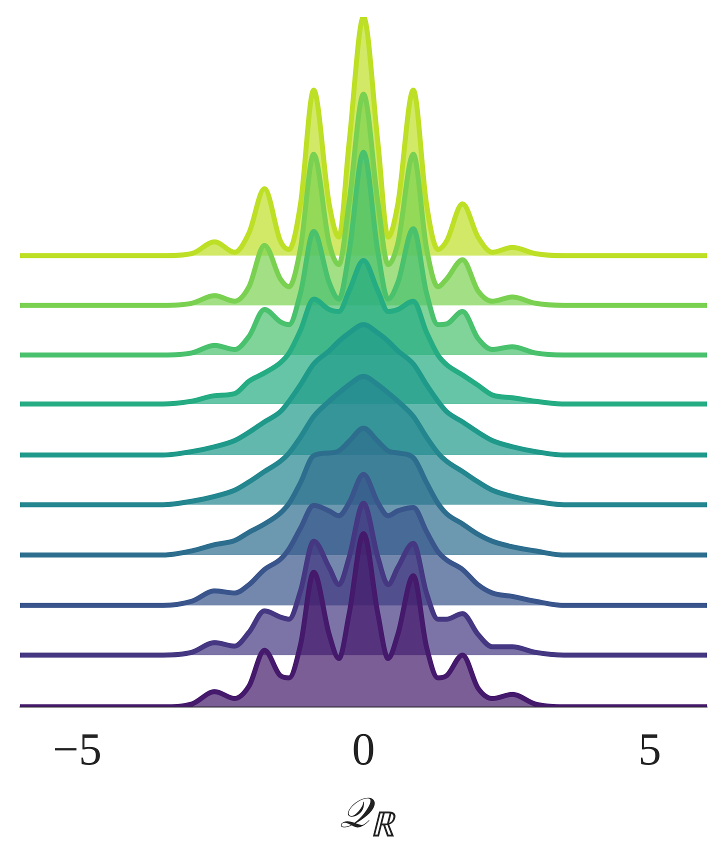  Describe the element at coordinates (650, 748) in the screenshot. I see `x-tick-label: 5` at that location.